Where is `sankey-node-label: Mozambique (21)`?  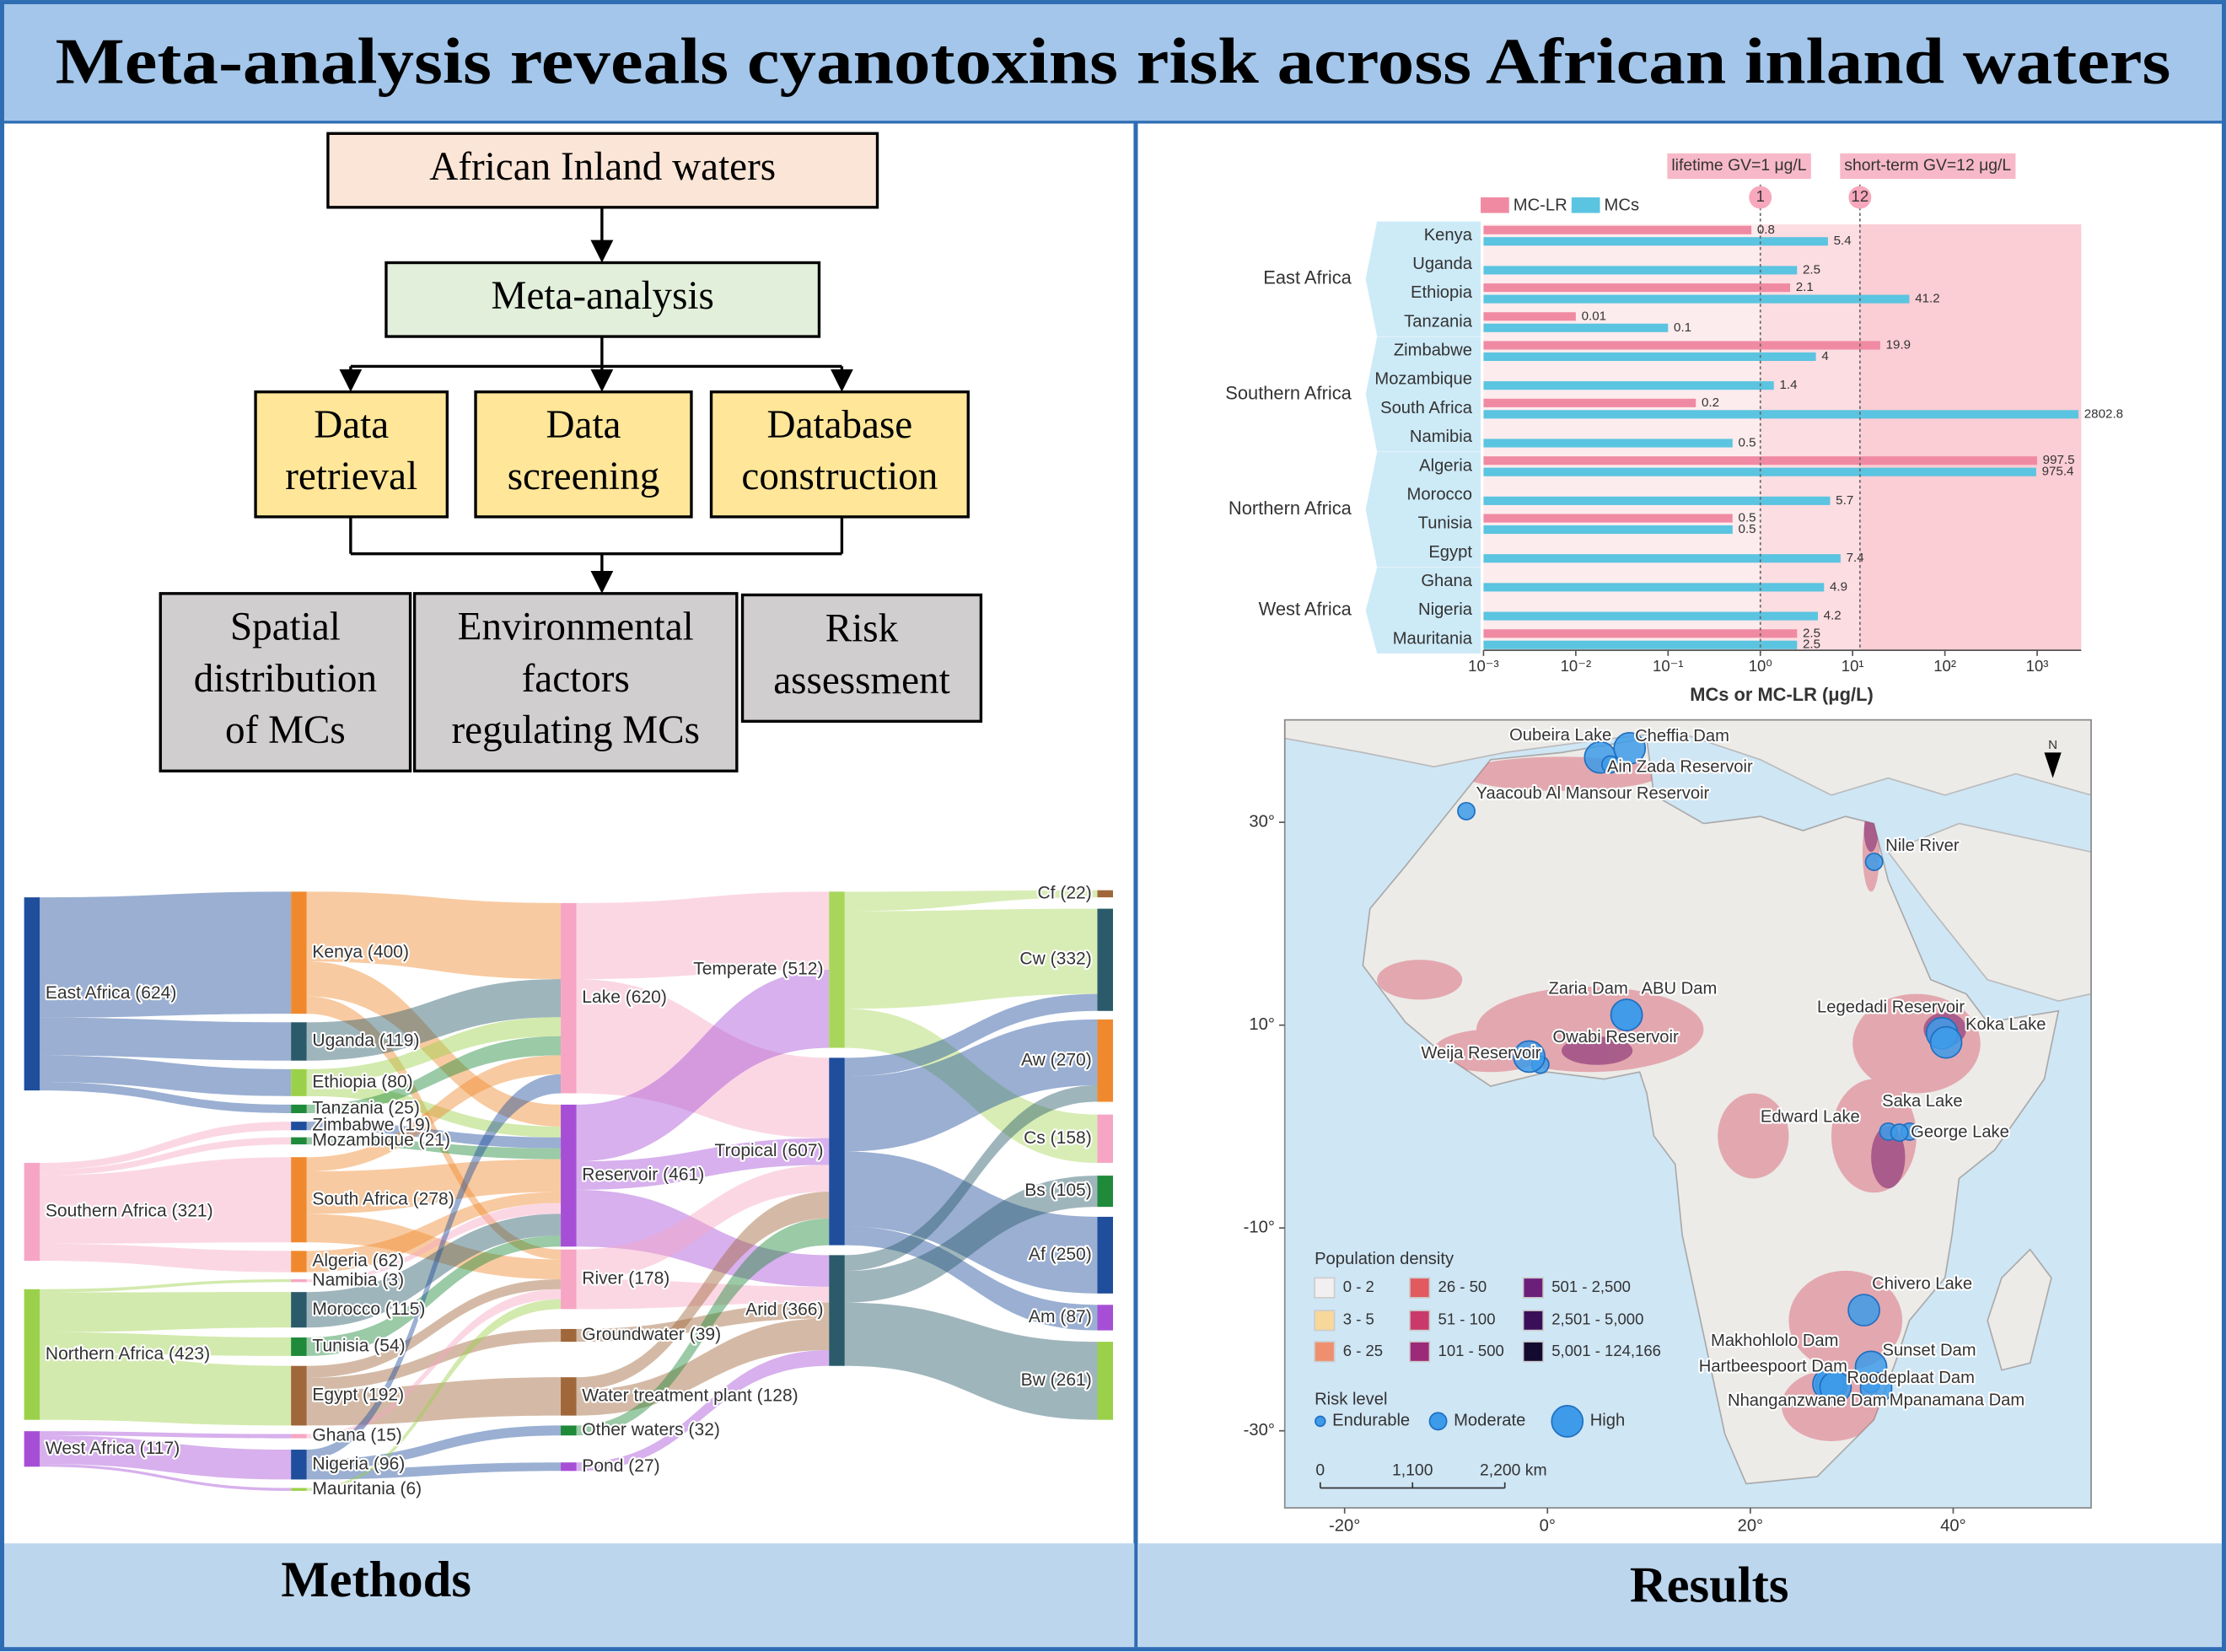 sankey-node-label: Mozambique (21) is located at coordinates (381, 1140).